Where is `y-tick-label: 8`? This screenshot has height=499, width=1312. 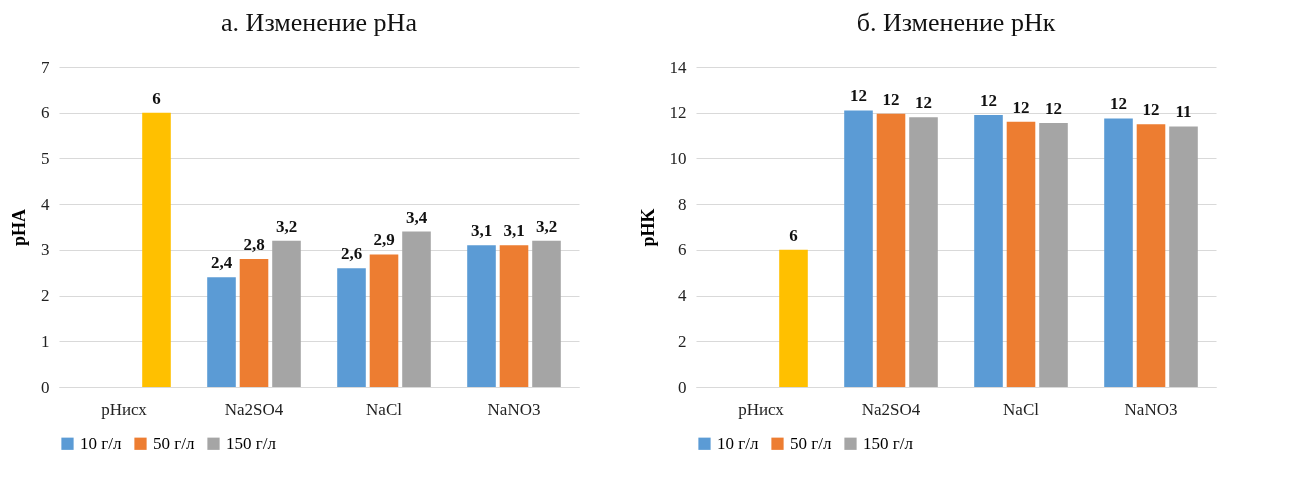 y-tick-label: 8 is located at coordinates (682, 204).